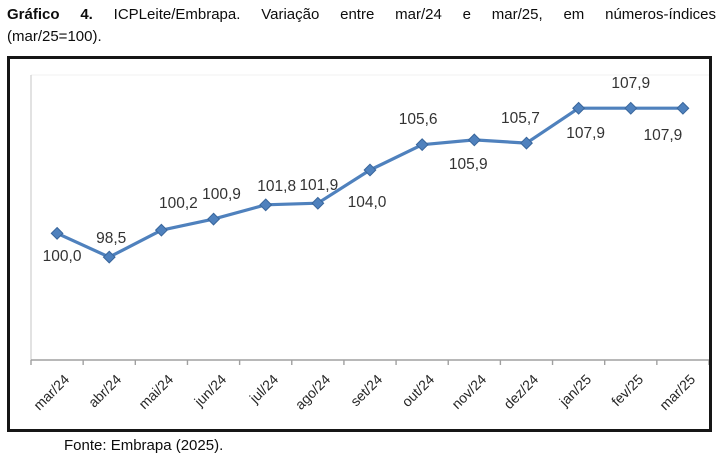  Describe the element at coordinates (468, 164) in the screenshot. I see `data-point-label: 105,9` at that location.